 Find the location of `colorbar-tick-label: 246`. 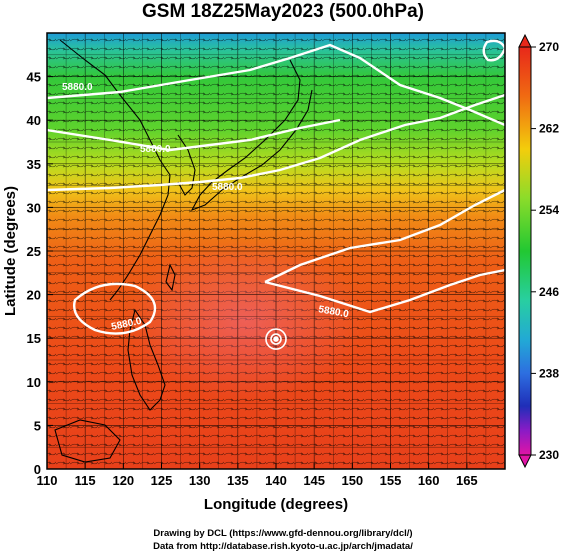

colorbar-tick-label: 246 is located at coordinates (549, 292).